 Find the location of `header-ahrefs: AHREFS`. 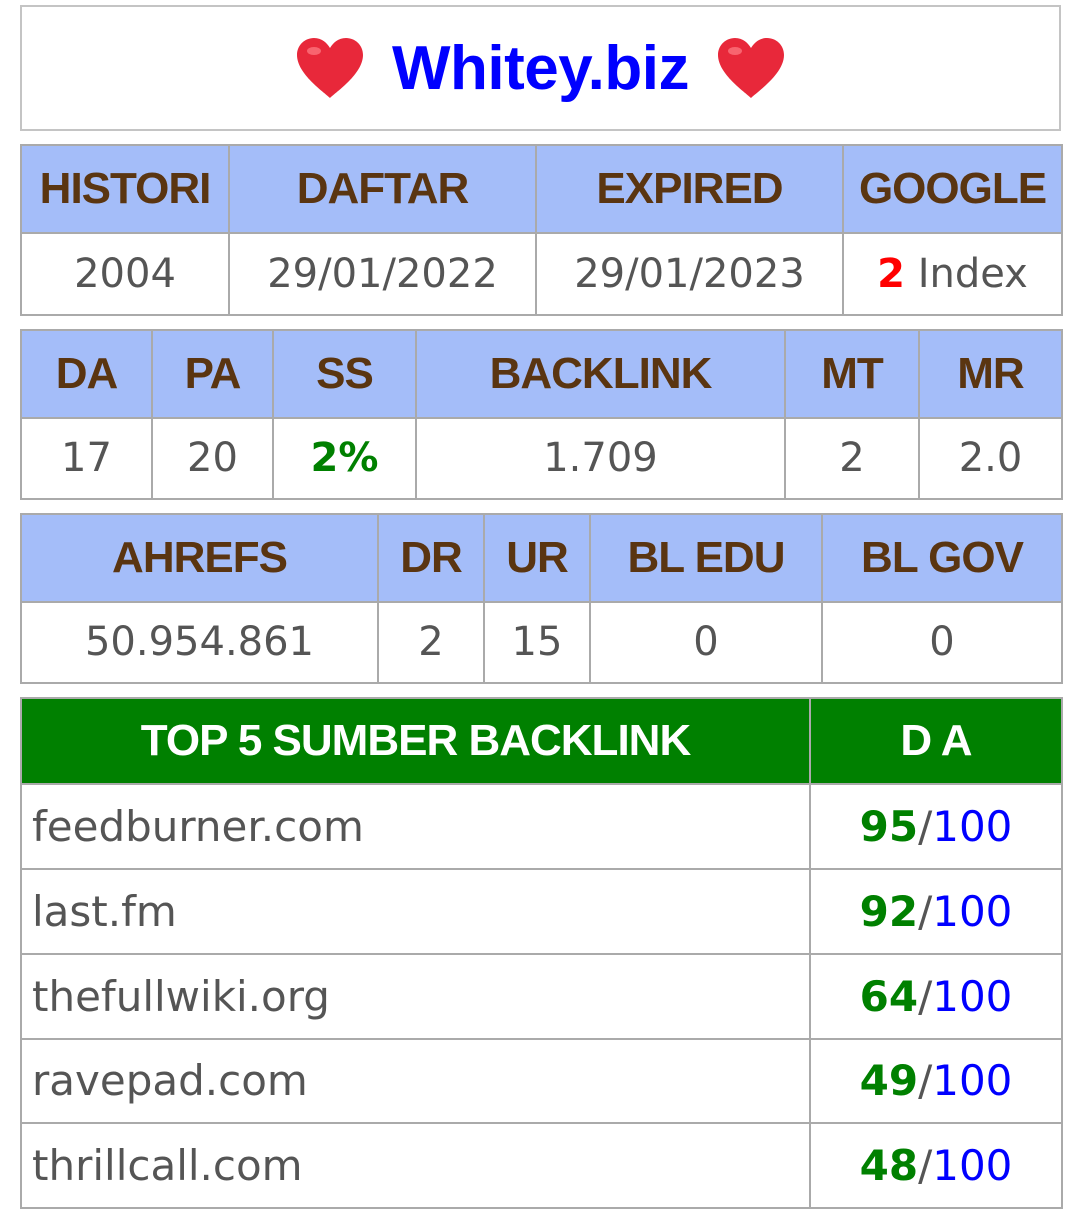

header-ahrefs: AHREFS is located at coordinates (199, 558).